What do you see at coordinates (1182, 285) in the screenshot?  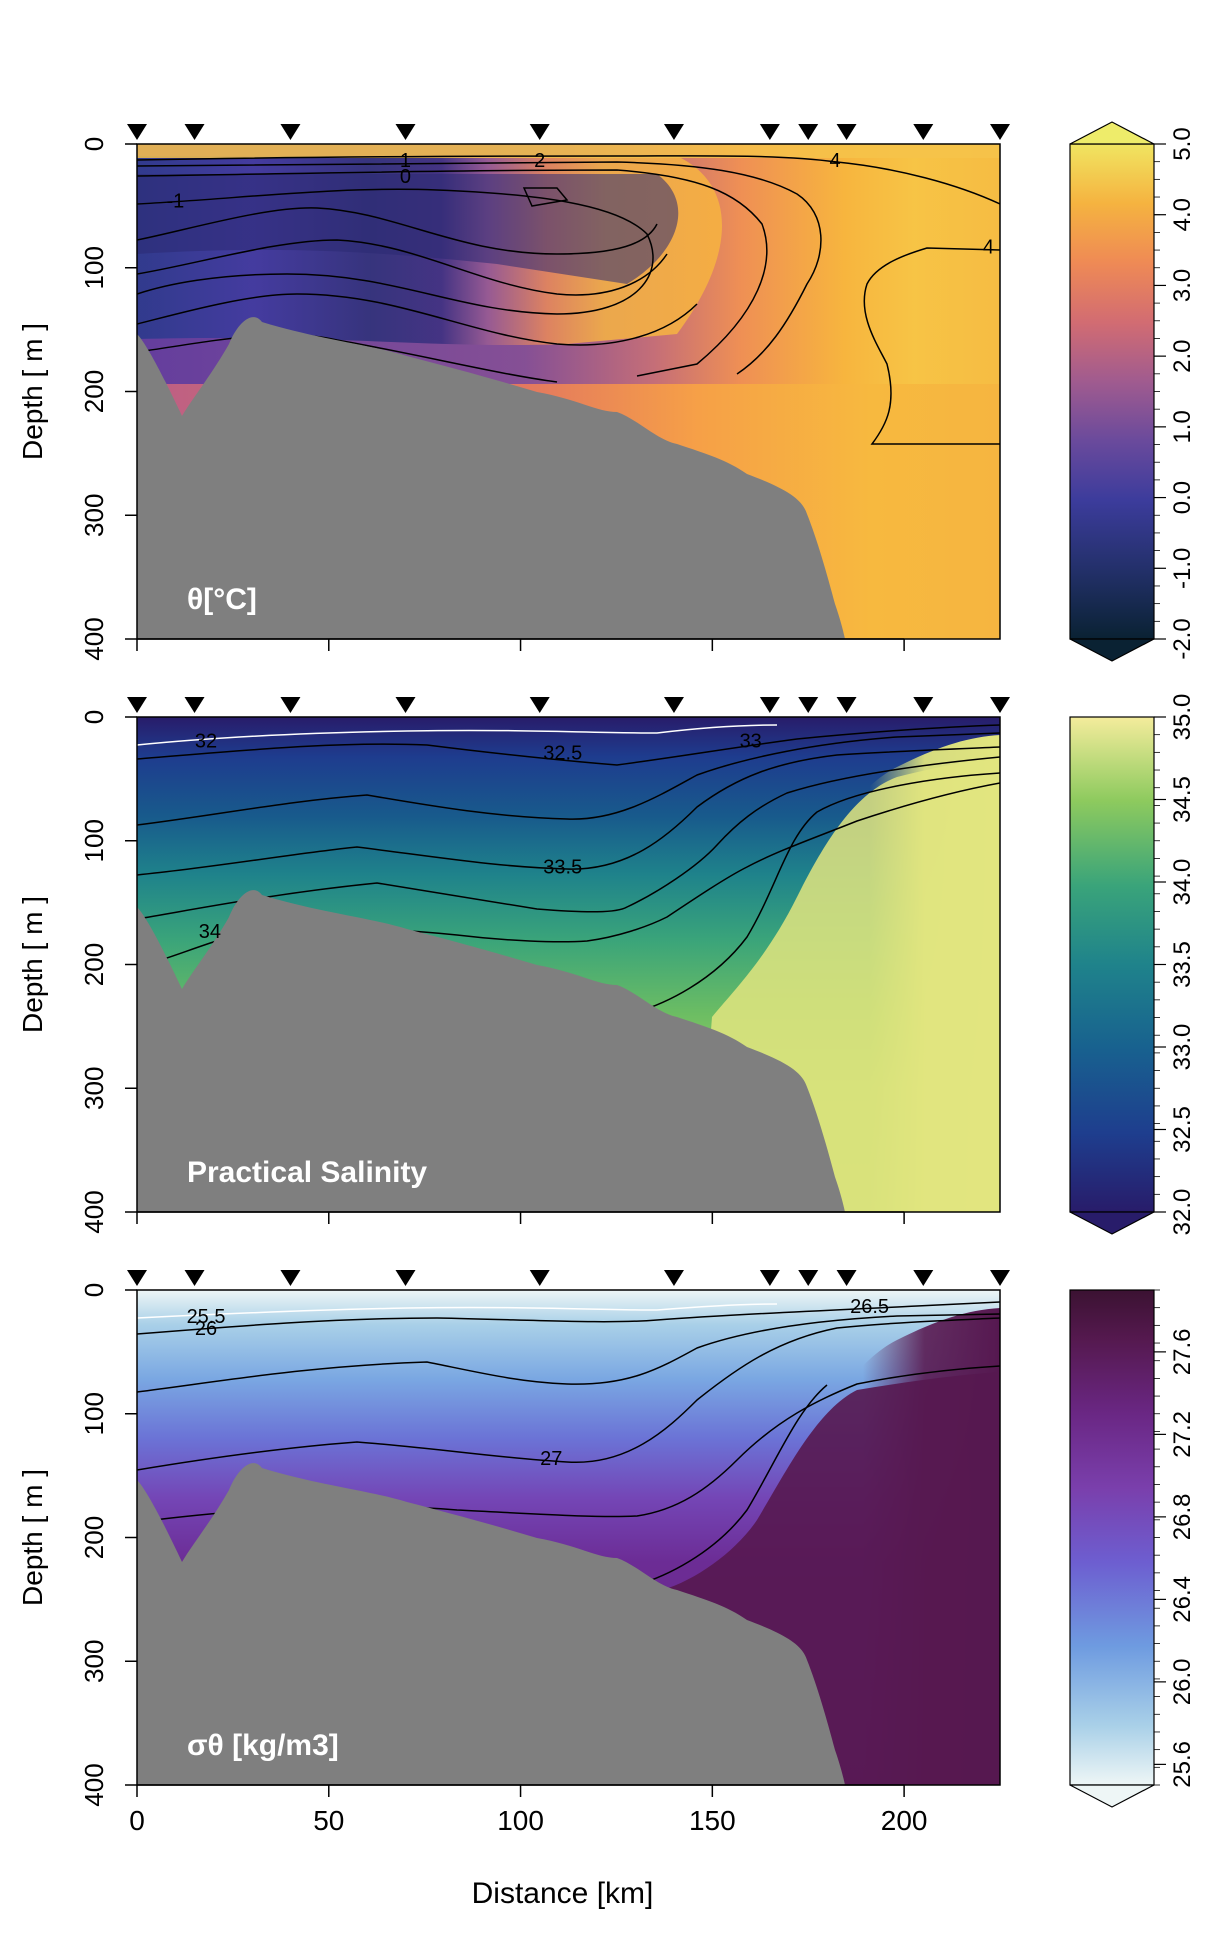 I see `colorbar-tick-label-0-5: 3.0` at bounding box center [1182, 285].